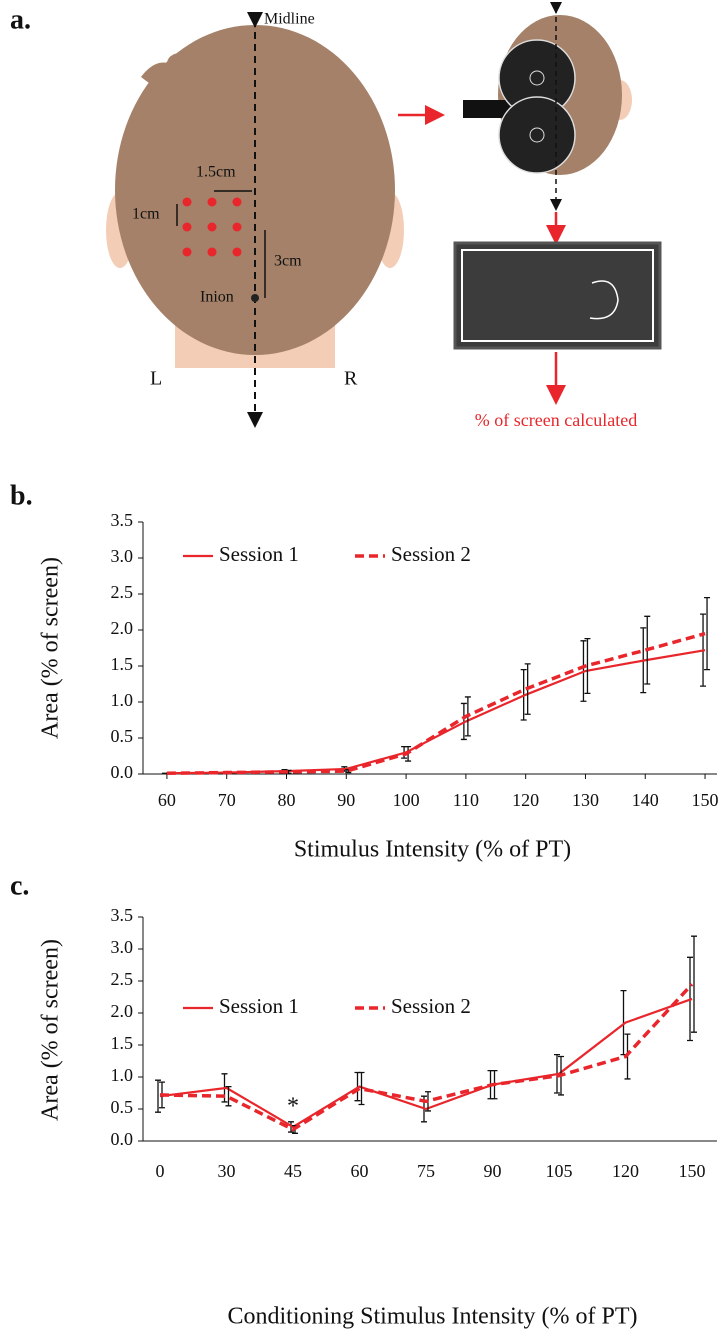 Image resolution: width=722 pixels, height=1341 pixels. I want to click on diagram-label: L, so click(156, 379).